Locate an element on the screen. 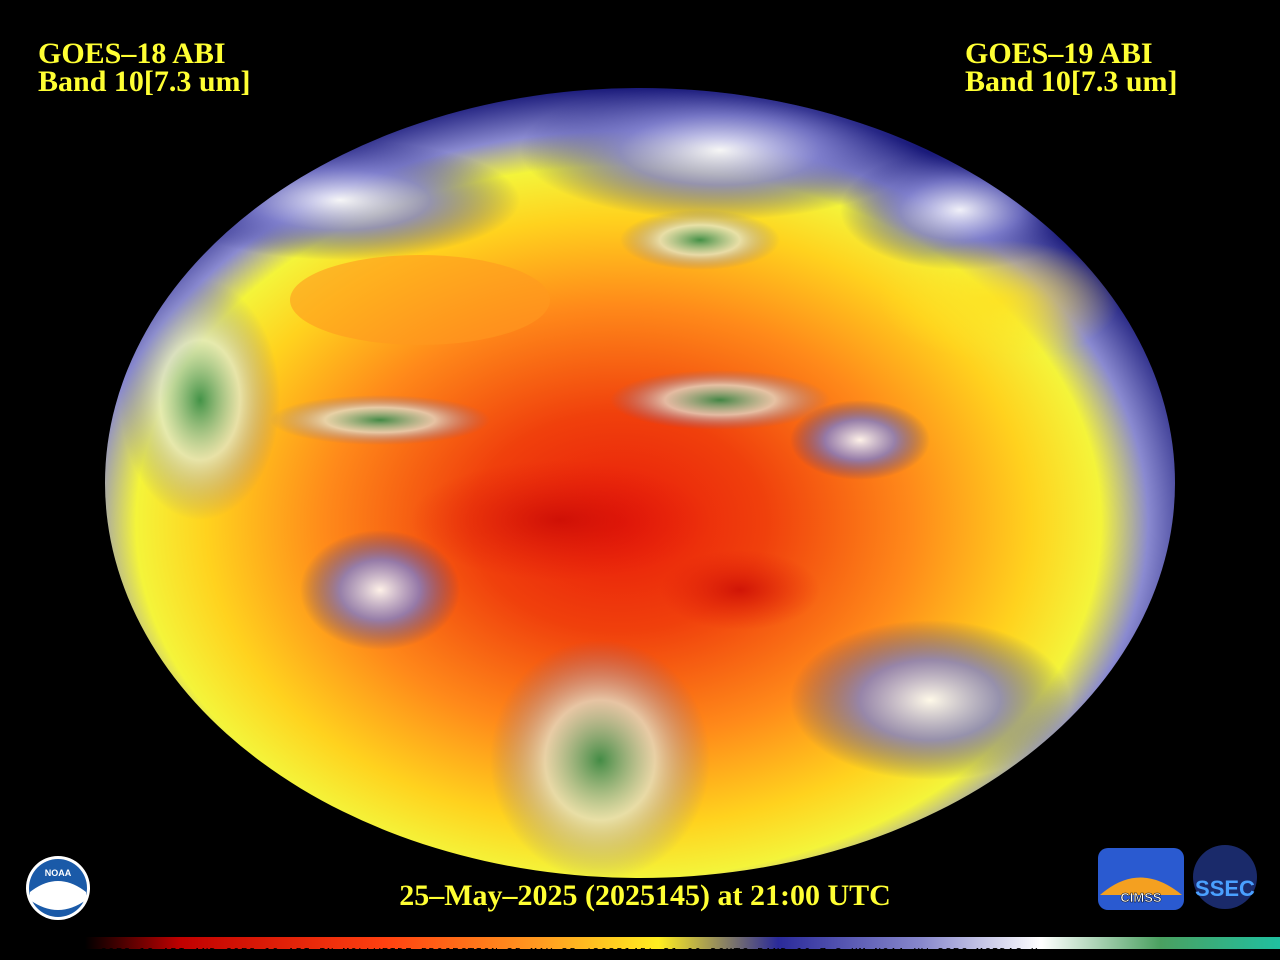  left-band: Band 10[7.3 um] is located at coordinates (144, 81).